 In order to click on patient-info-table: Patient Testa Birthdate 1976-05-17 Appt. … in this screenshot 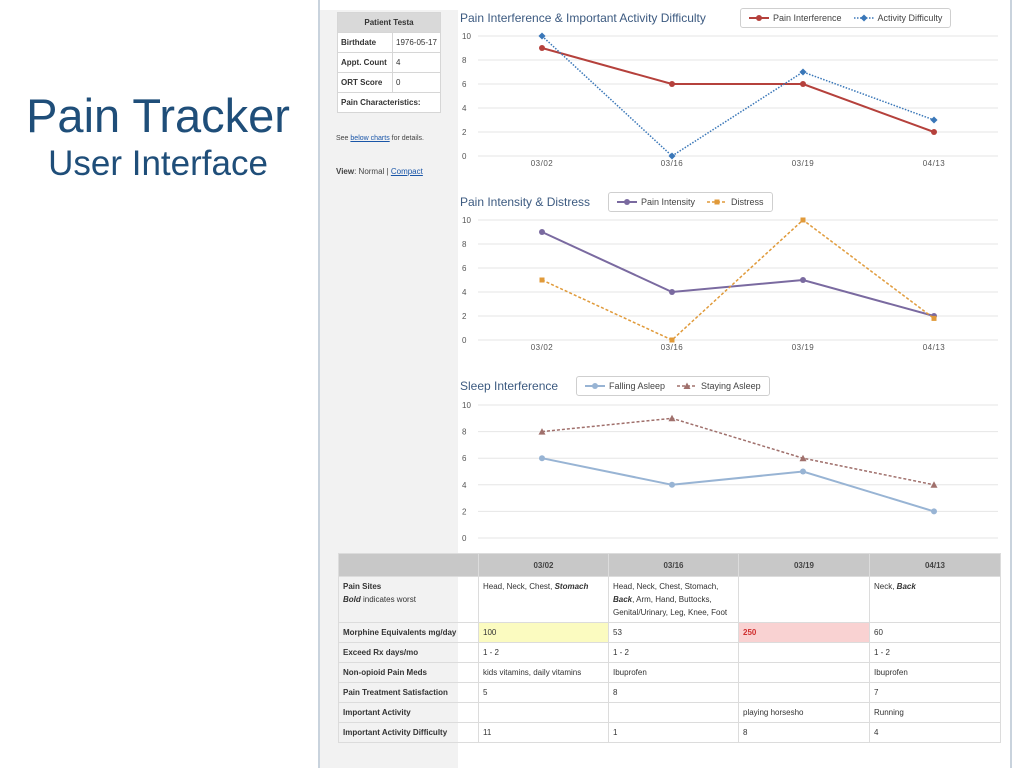, I will do `click(389, 62)`.